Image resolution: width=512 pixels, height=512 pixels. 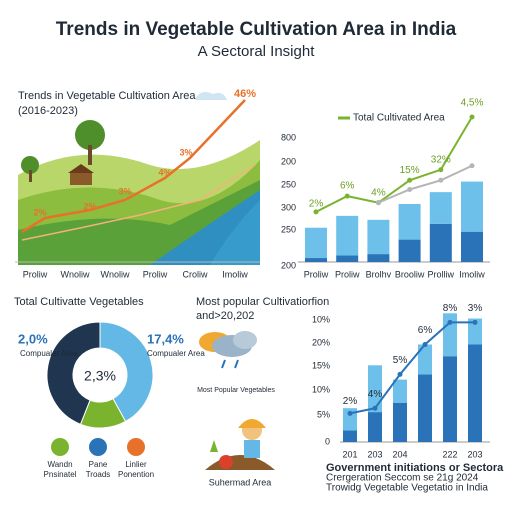 What do you see at coordinates (349, 454) in the screenshot?
I see `x-tick-label: 201` at bounding box center [349, 454].